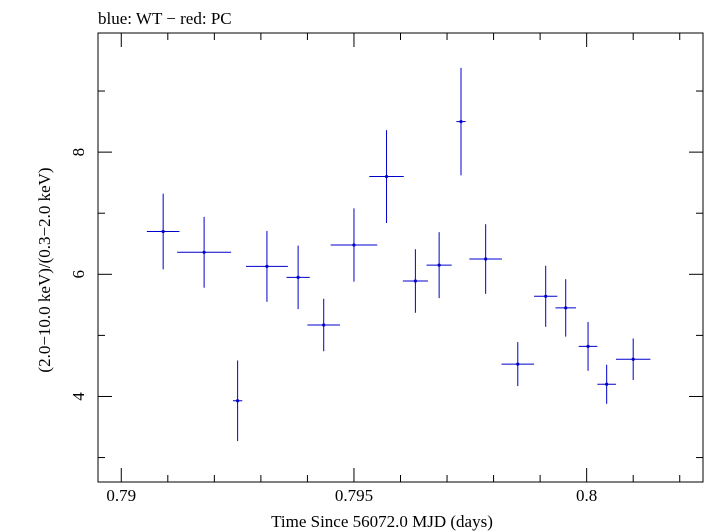 This screenshot has width=705, height=532. I want to click on chart-title: blue: WT − red: PC, so click(165, 18).